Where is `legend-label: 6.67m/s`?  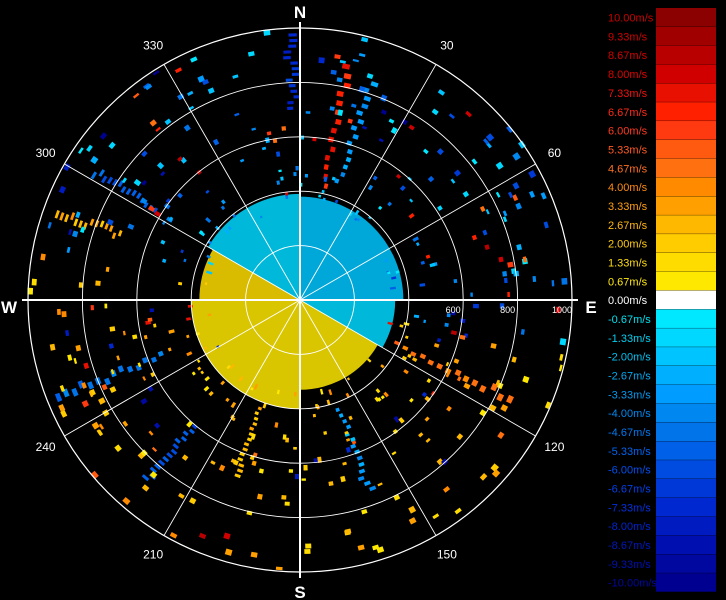
legend-label: 6.67m/s is located at coordinates (628, 113).